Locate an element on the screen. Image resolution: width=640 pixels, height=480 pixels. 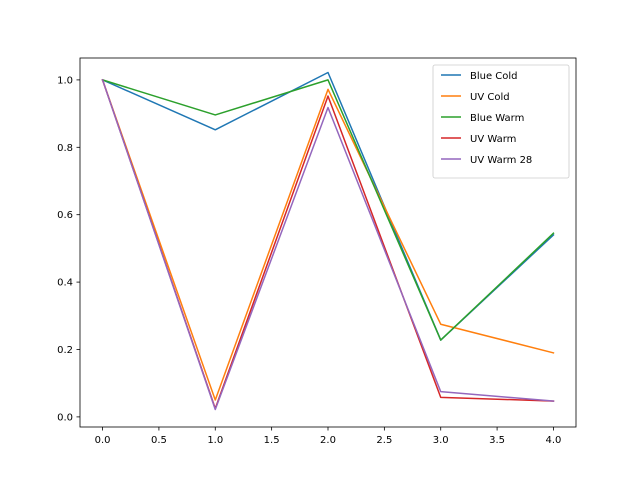
x-tick-label: 0.0 is located at coordinates (103, 440).